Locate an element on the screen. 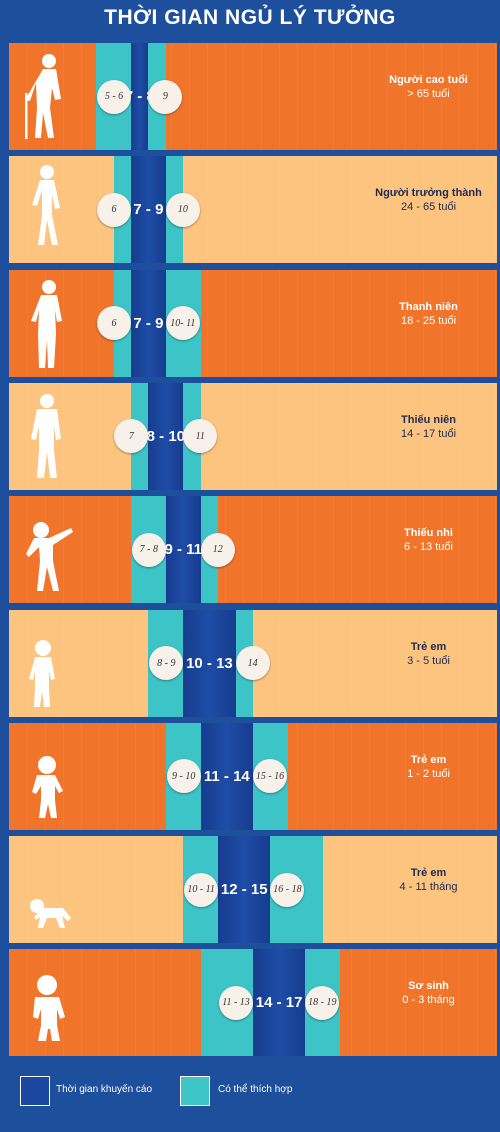  appropriate-low-label: 5 - 6 is located at coordinates (114, 96).